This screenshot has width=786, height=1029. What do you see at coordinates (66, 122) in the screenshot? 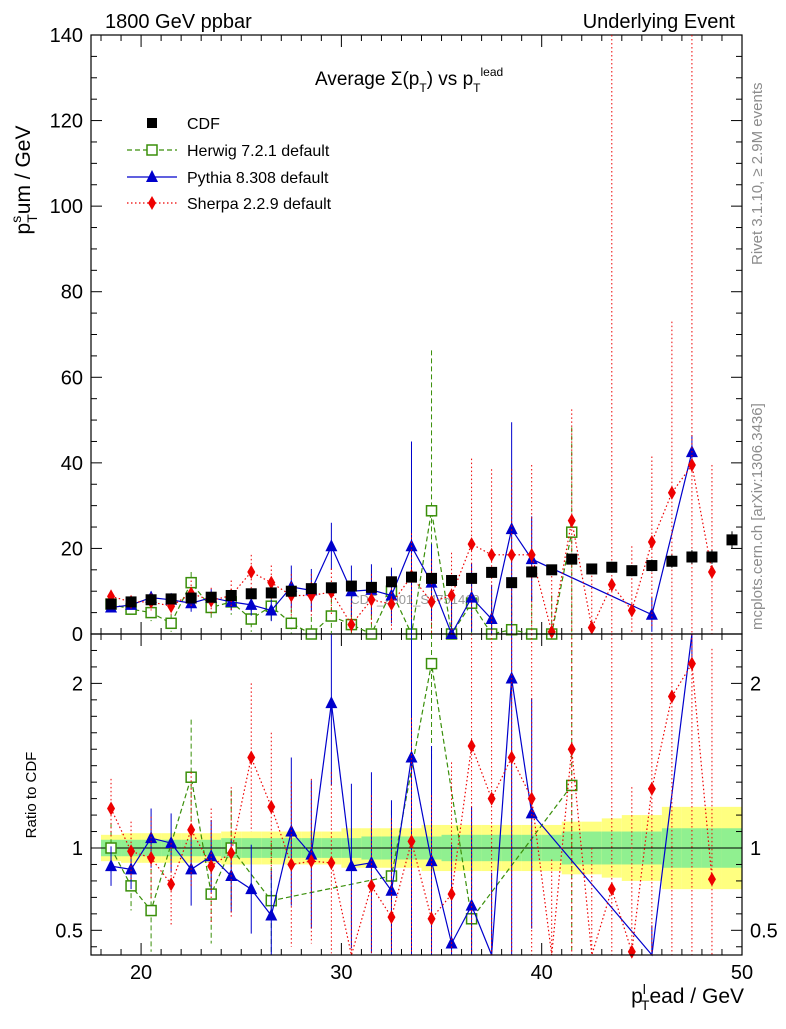
I see `main-y-tick-label: 120` at bounding box center [66, 122].